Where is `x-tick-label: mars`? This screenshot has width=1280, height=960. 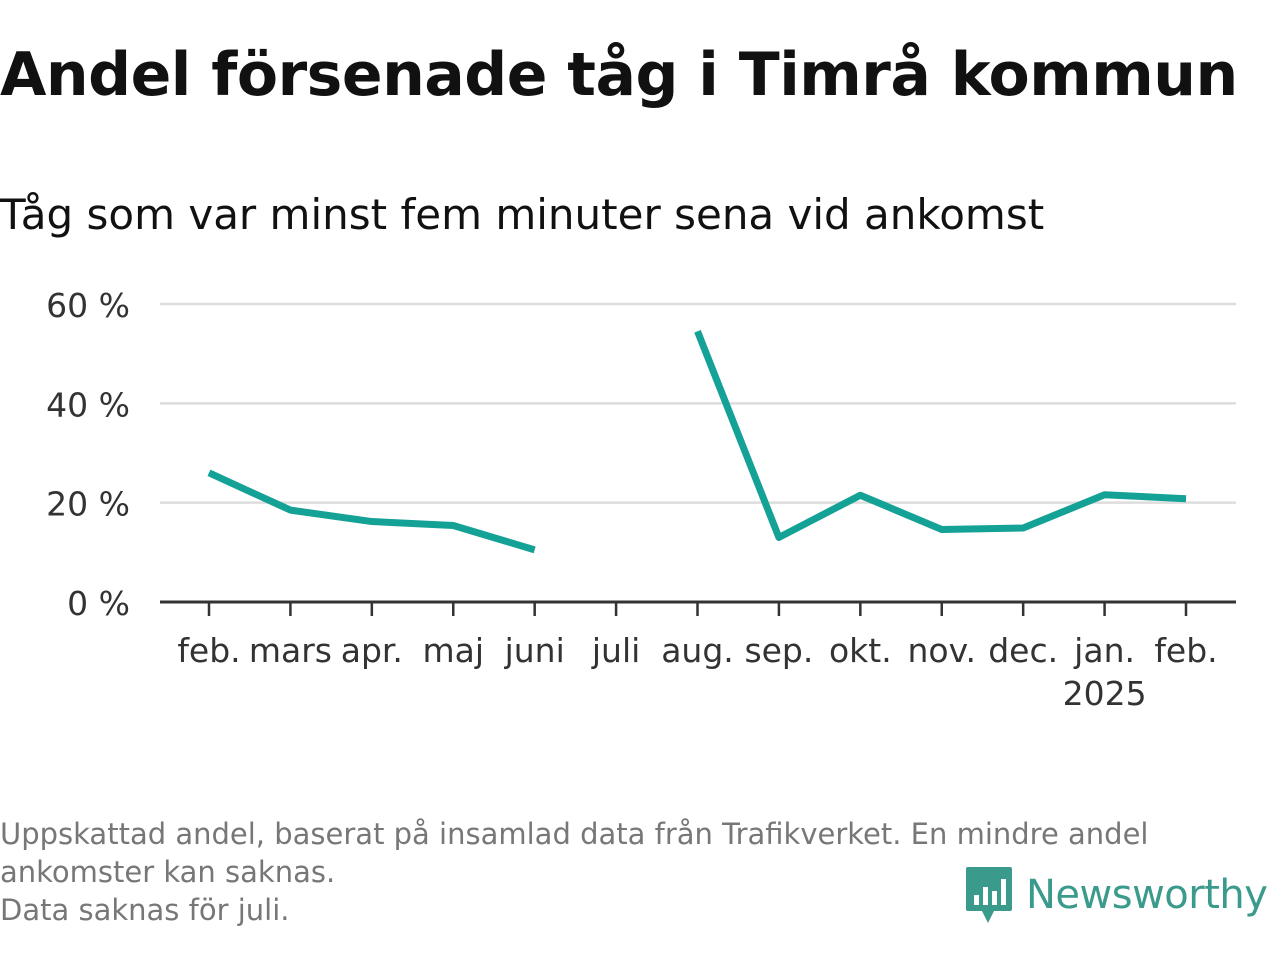
x-tick-label: mars is located at coordinates (290, 650).